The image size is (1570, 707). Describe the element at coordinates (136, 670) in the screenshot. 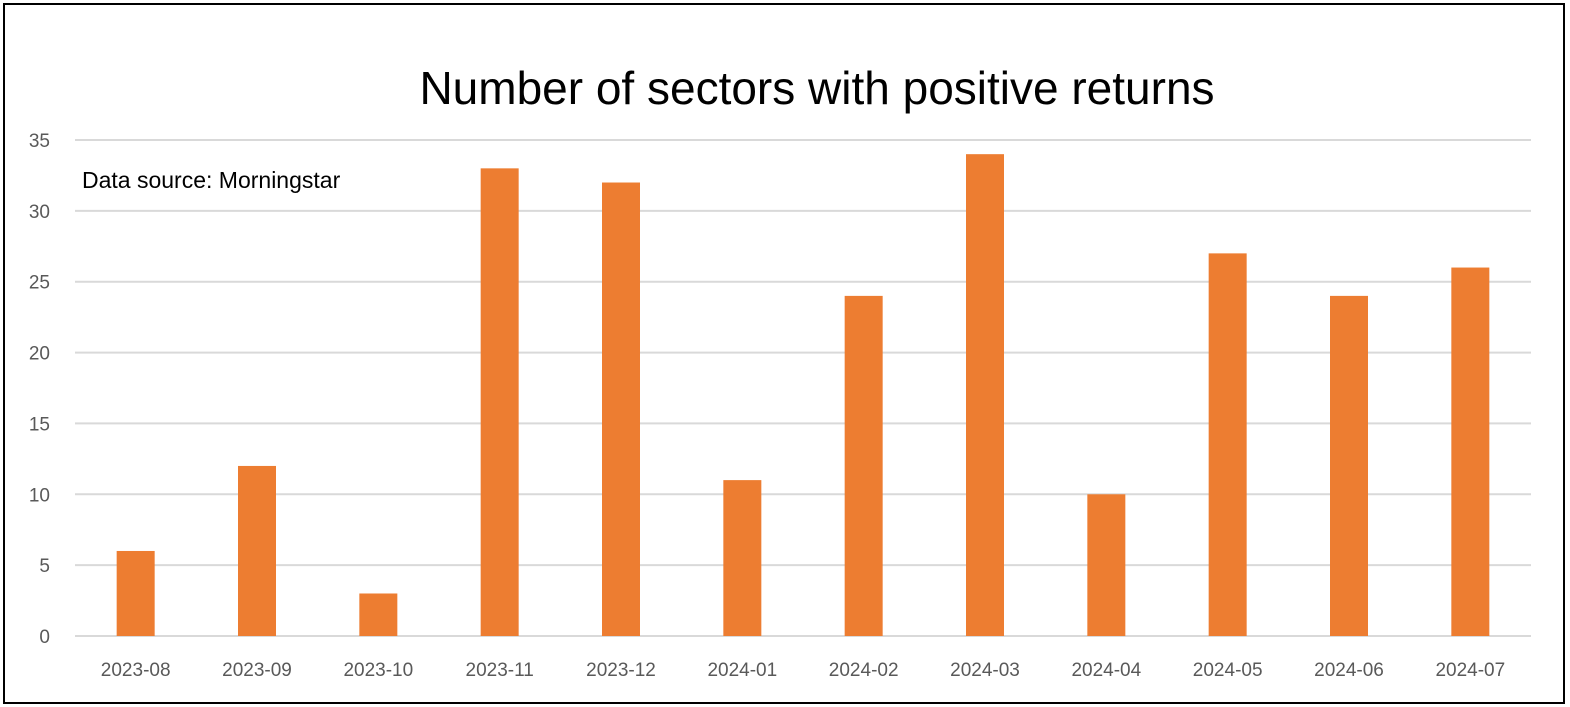

I see `x-tick-label: 2023-08` at that location.